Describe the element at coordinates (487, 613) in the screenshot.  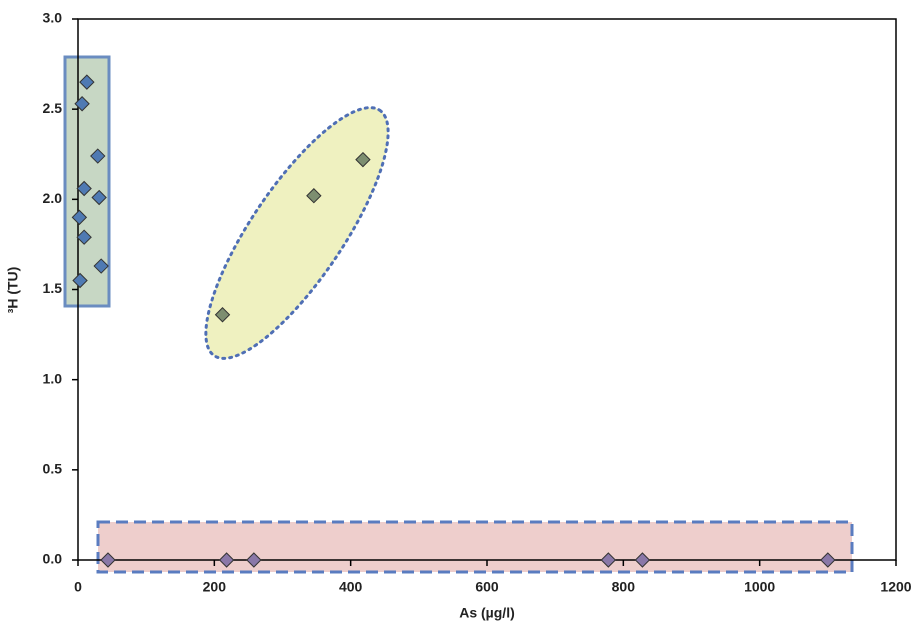
I see `x-axis-label: As (µg/l)` at that location.